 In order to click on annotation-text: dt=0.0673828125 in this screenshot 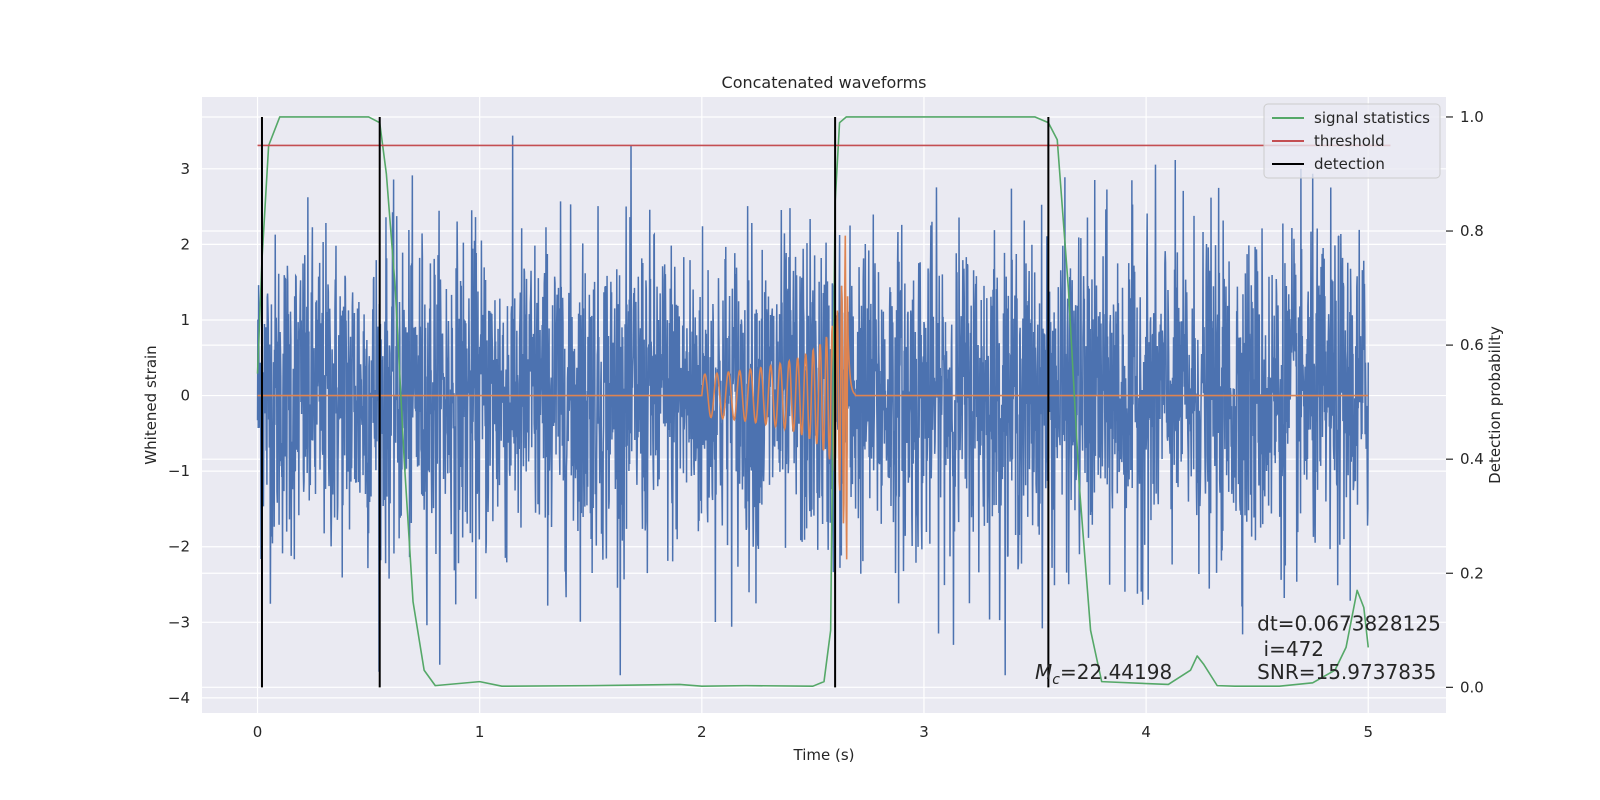, I will do `click(1349, 623)`.